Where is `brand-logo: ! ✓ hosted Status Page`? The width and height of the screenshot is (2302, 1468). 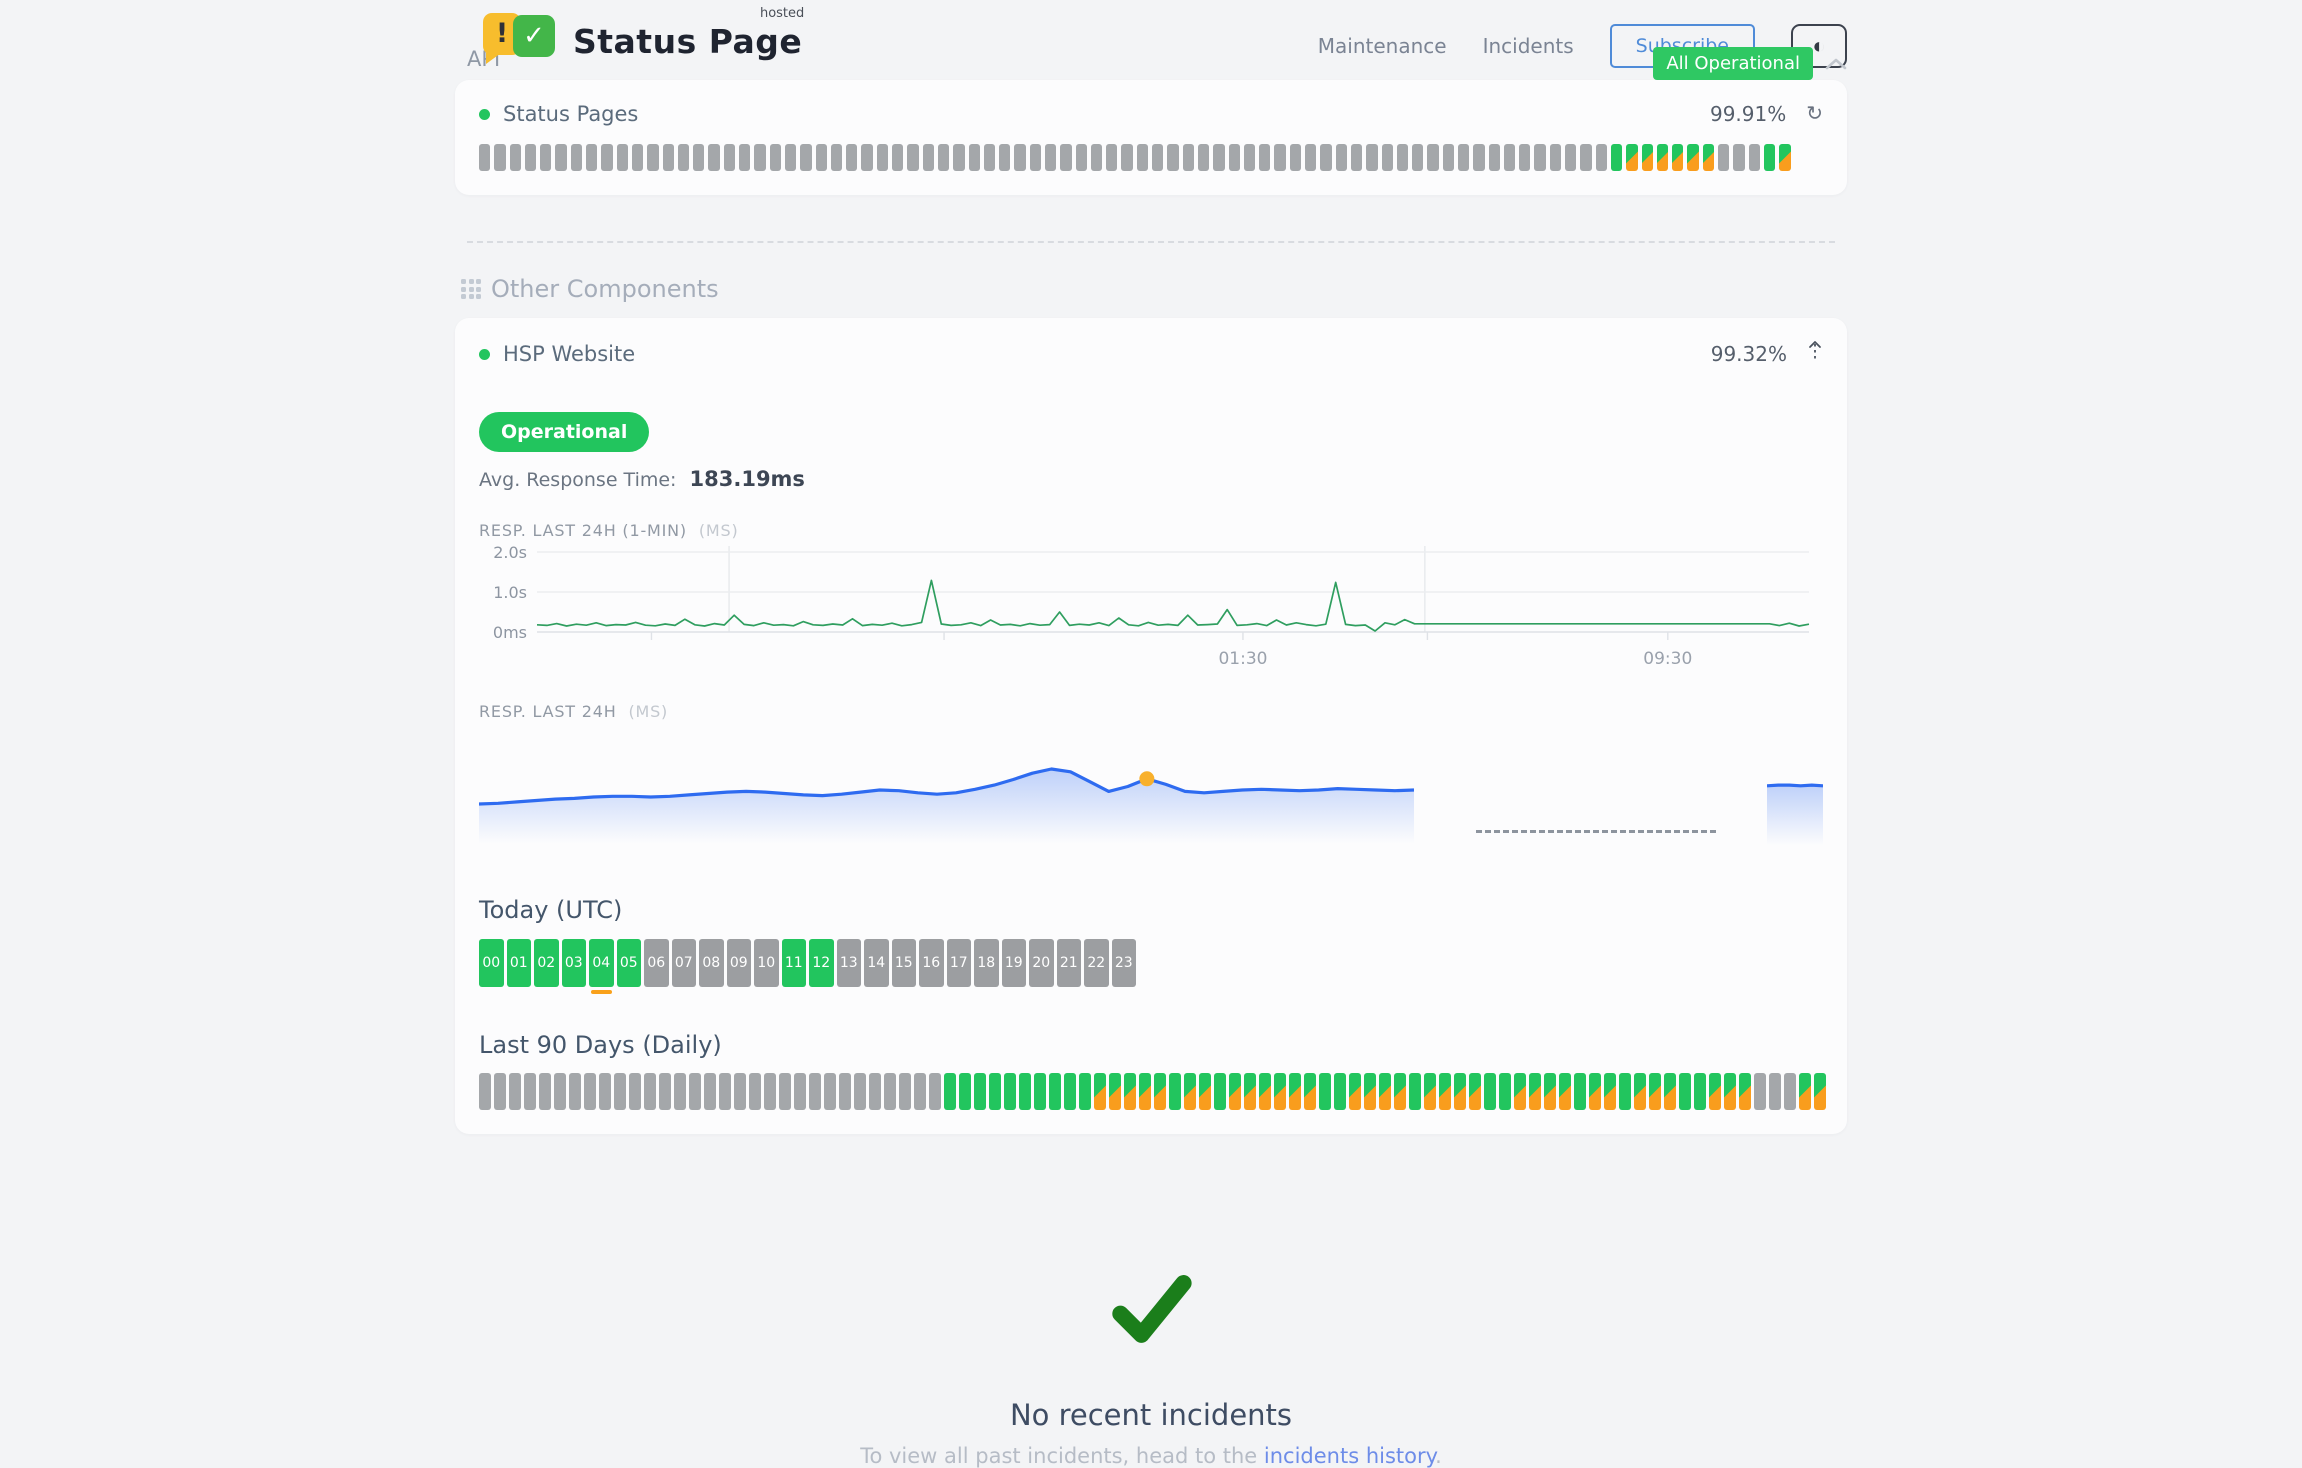 brand-logo: ! ✓ hosted Status Page is located at coordinates (643, 35).